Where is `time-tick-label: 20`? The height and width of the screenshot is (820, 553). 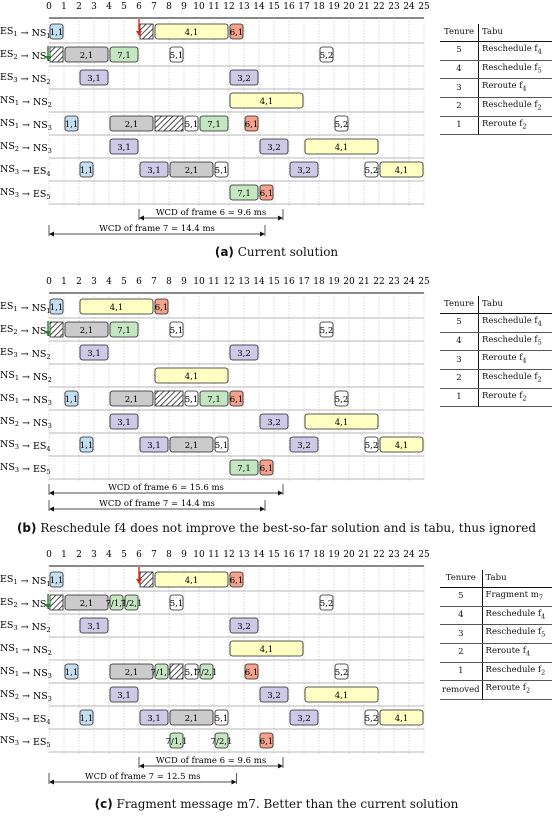 time-tick-label: 20 is located at coordinates (349, 282).